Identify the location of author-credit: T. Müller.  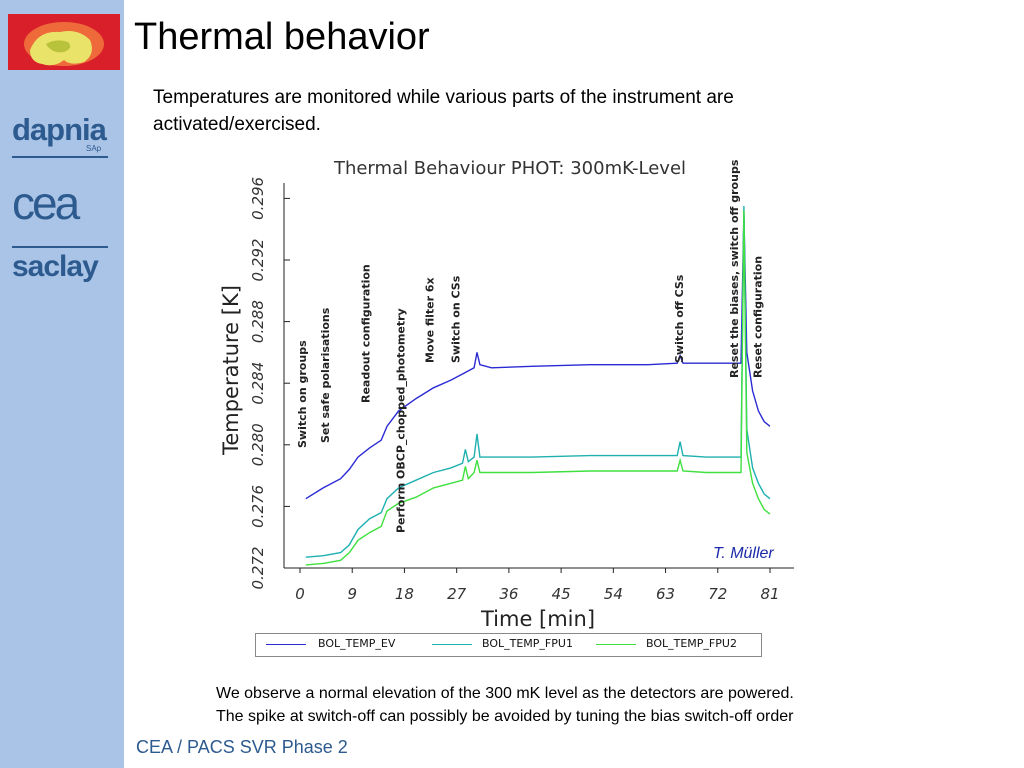
(743, 553).